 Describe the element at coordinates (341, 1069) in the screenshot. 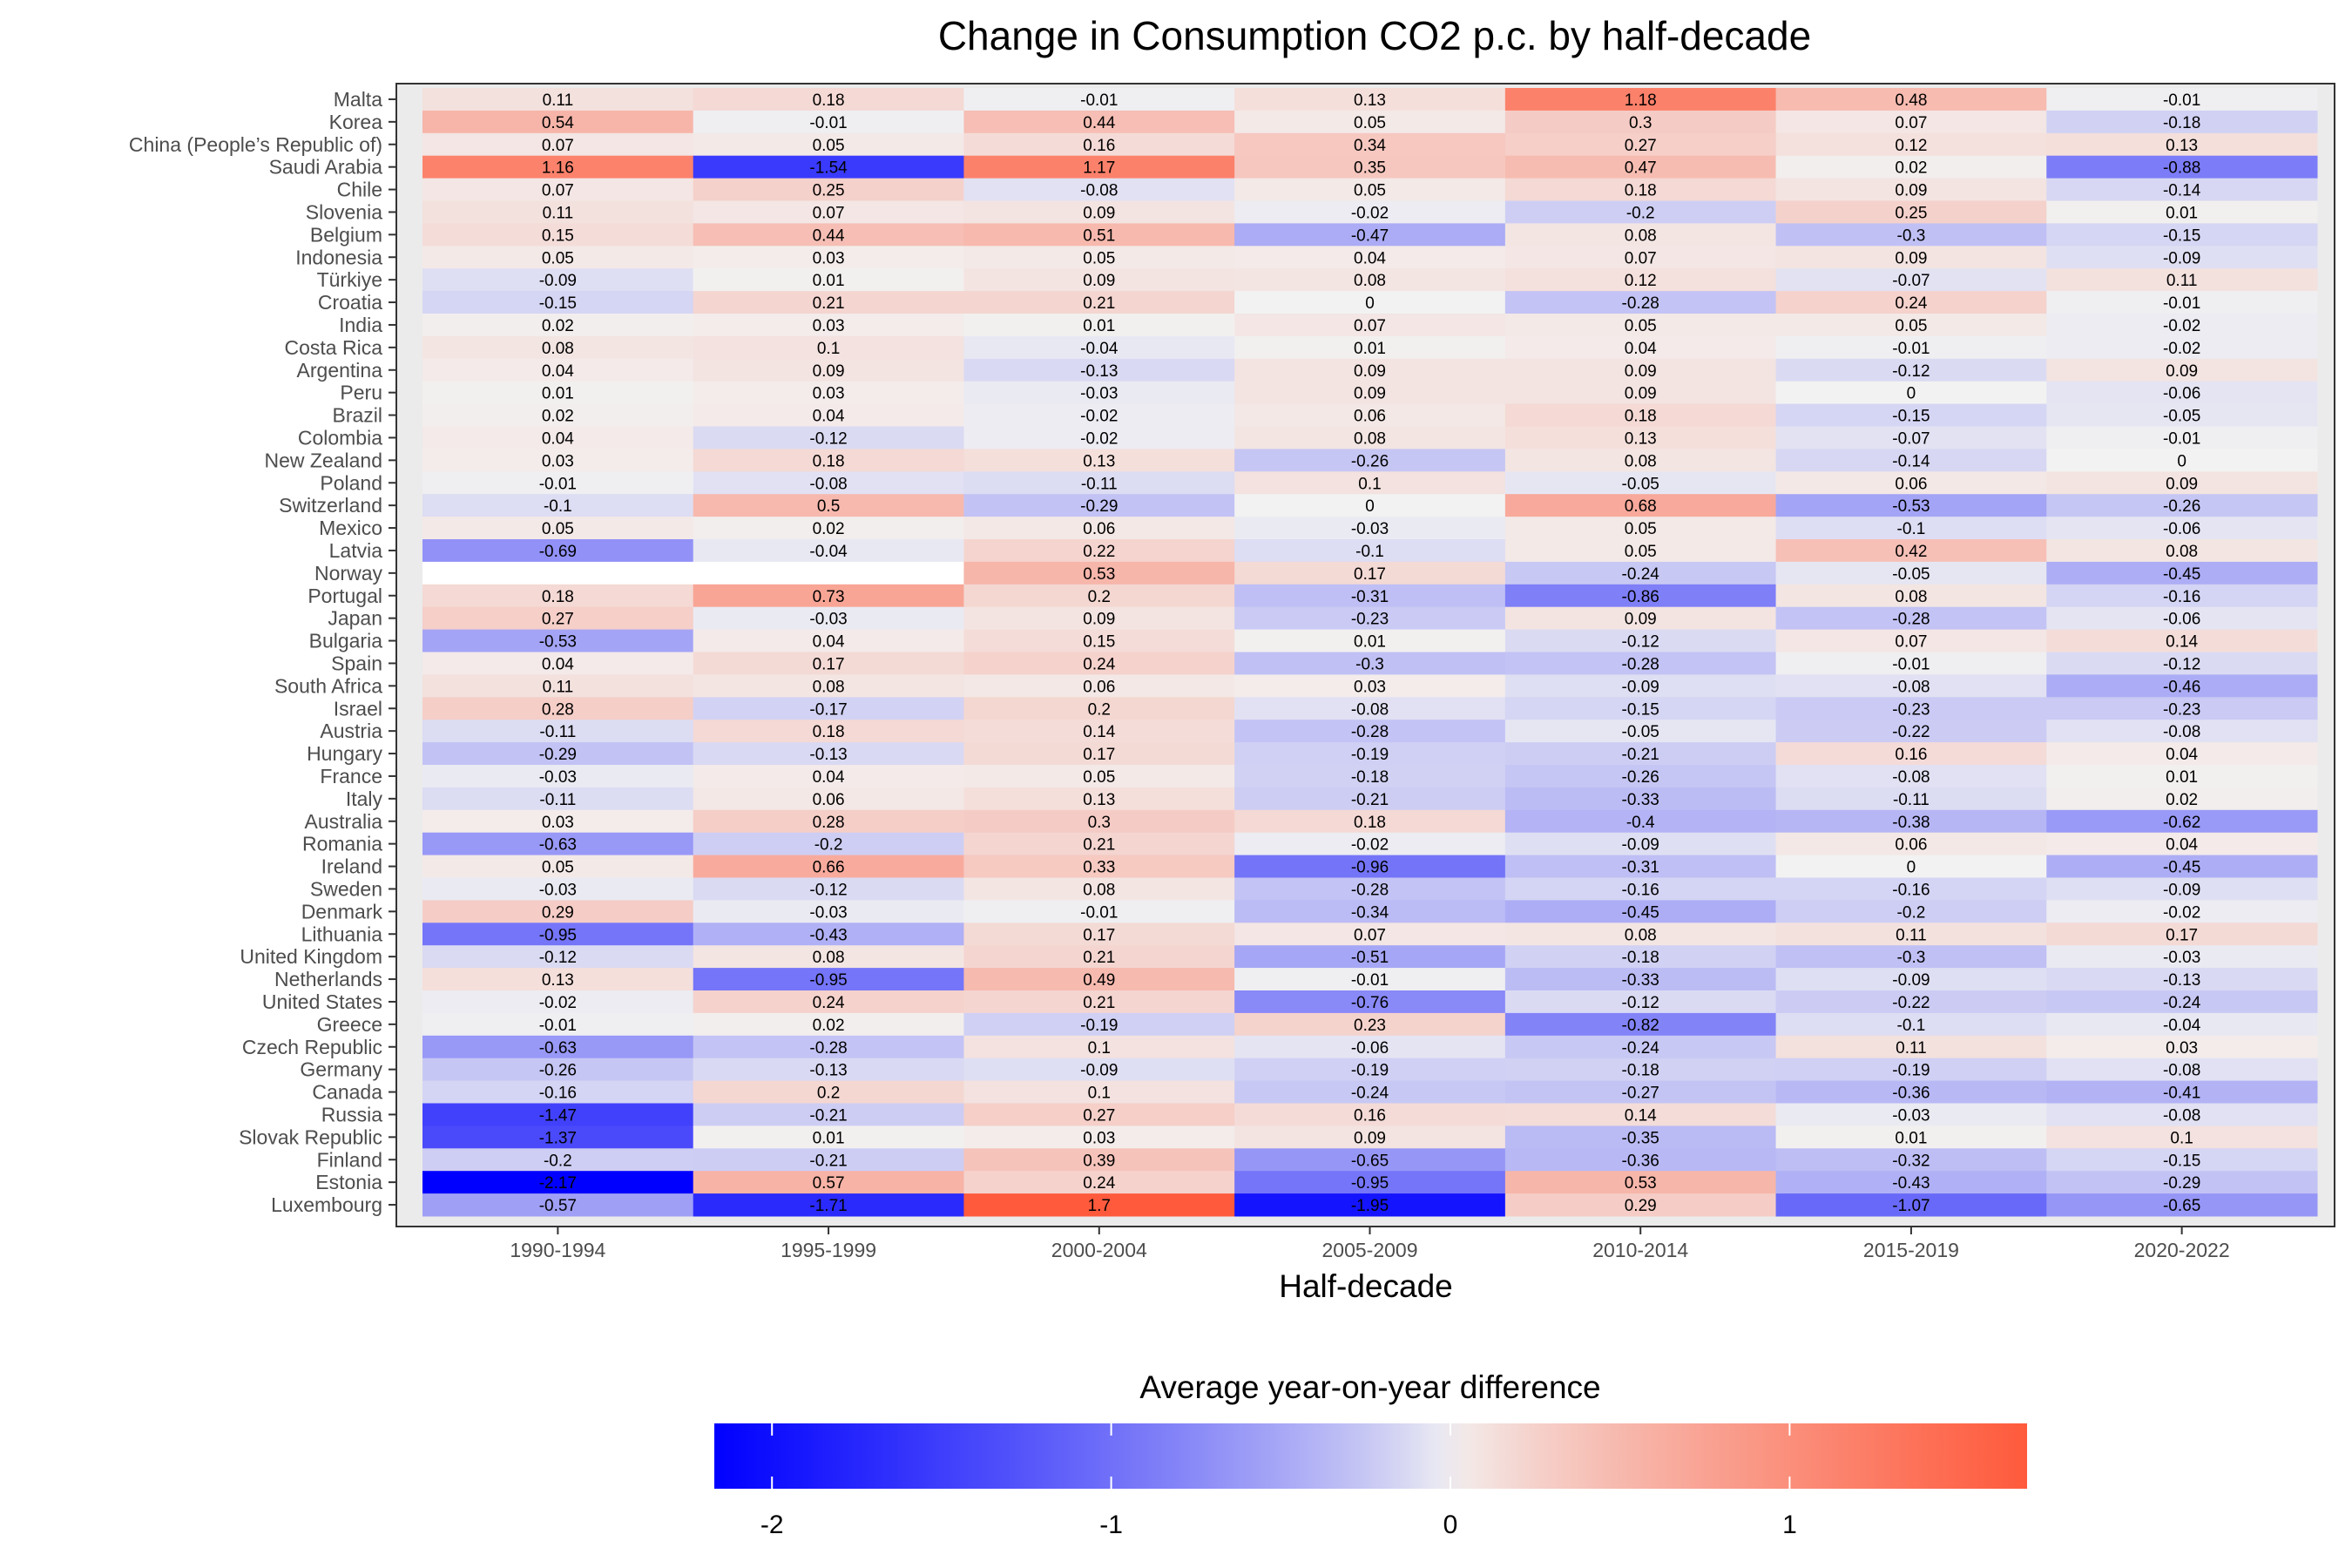

I see `y-tick-label: Germany` at that location.